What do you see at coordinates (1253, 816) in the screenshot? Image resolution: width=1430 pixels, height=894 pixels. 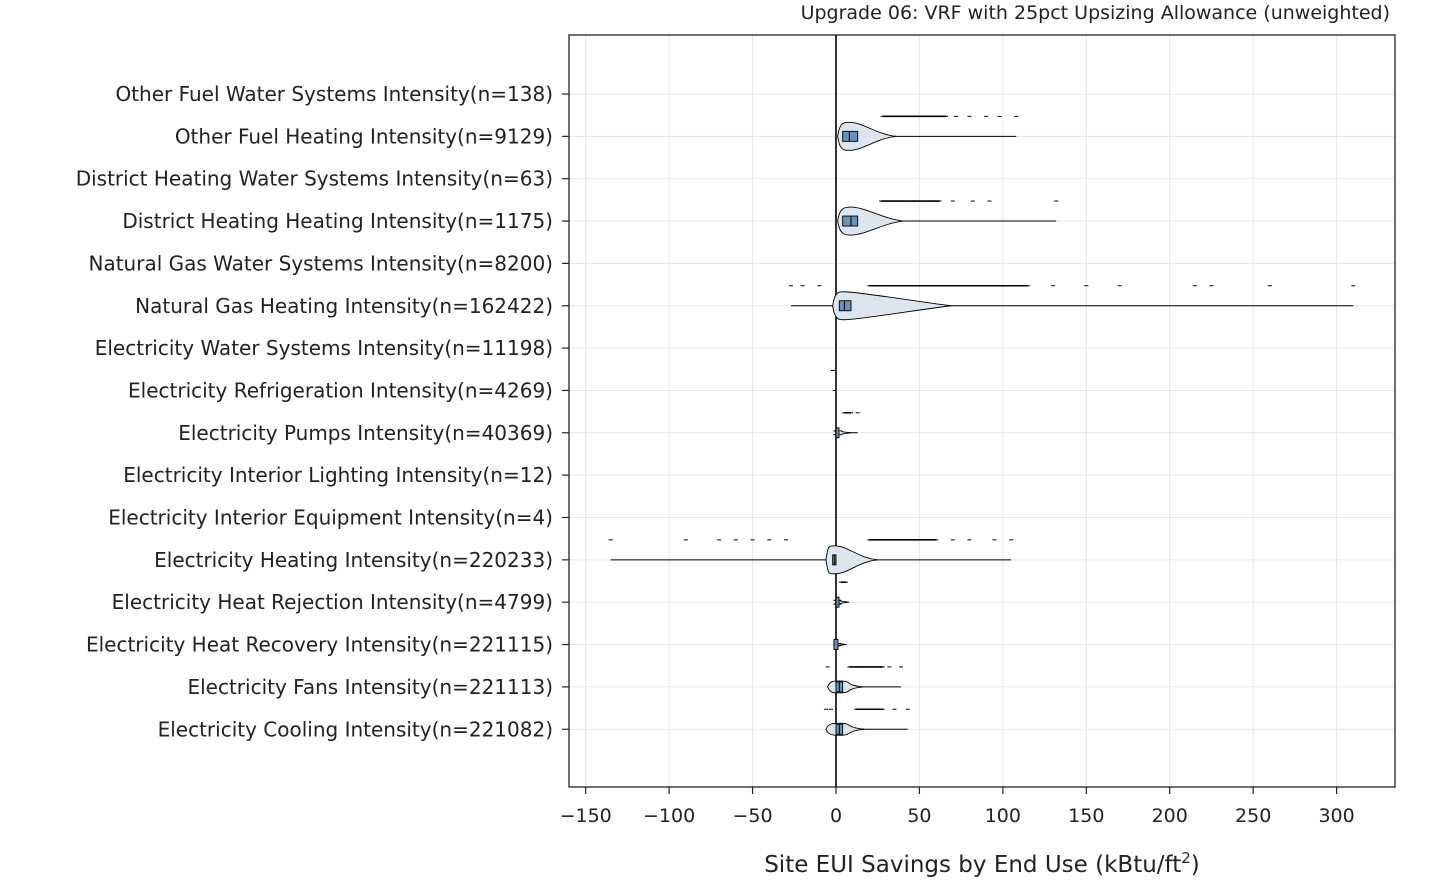 I see `x-tick-label: 250` at bounding box center [1253, 816].